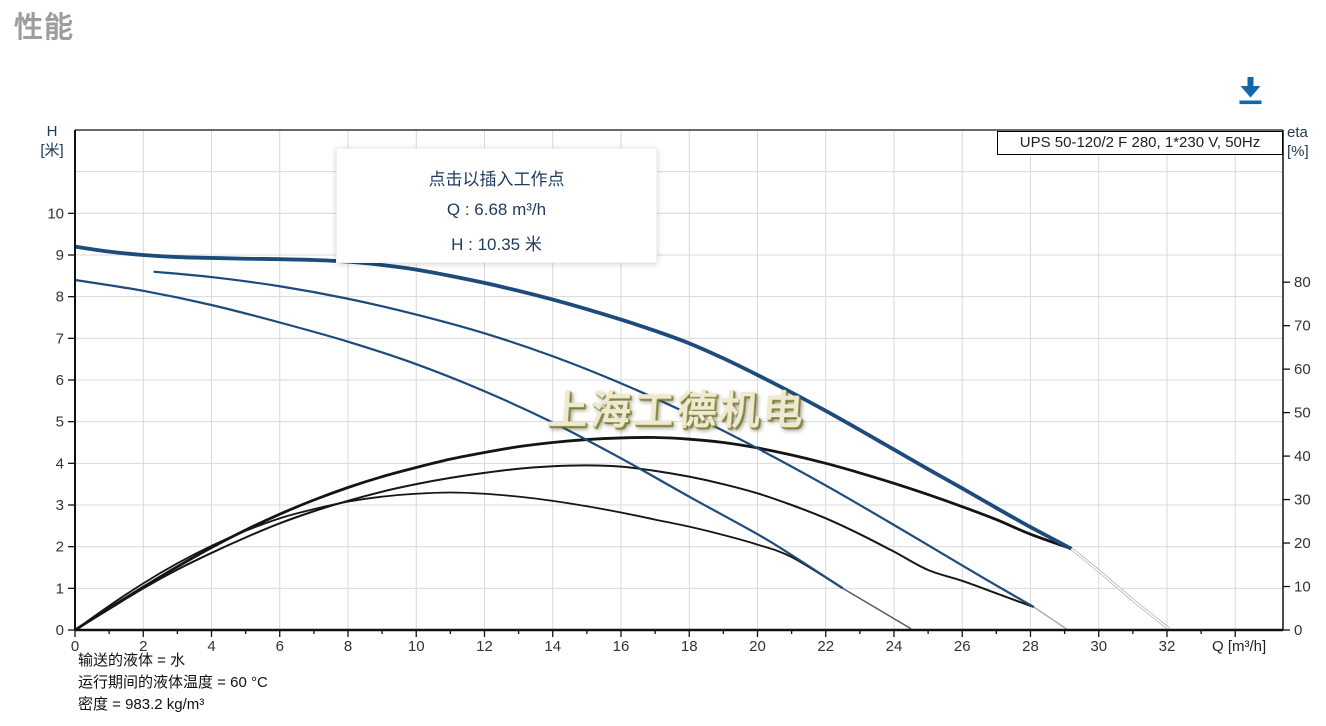 This screenshot has height=726, width=1326. Describe the element at coordinates (459, 561) in the screenshot. I see `eta-curve-speed1` at that location.